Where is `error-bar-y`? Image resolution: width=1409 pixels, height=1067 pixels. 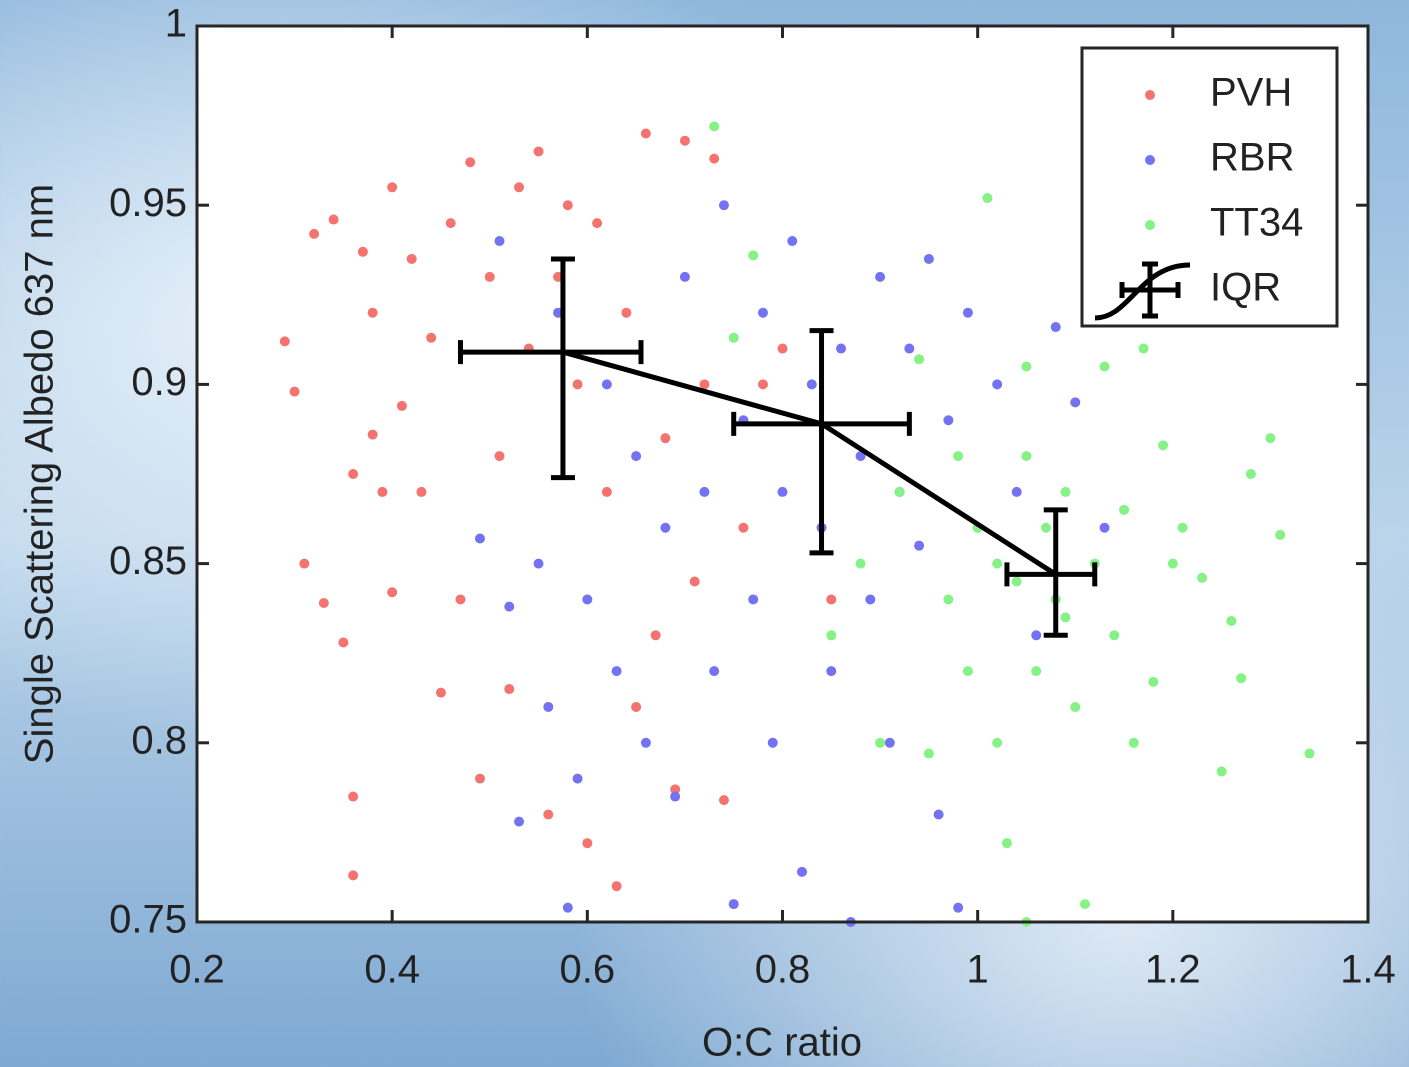
error-bar-y is located at coordinates (562, 368).